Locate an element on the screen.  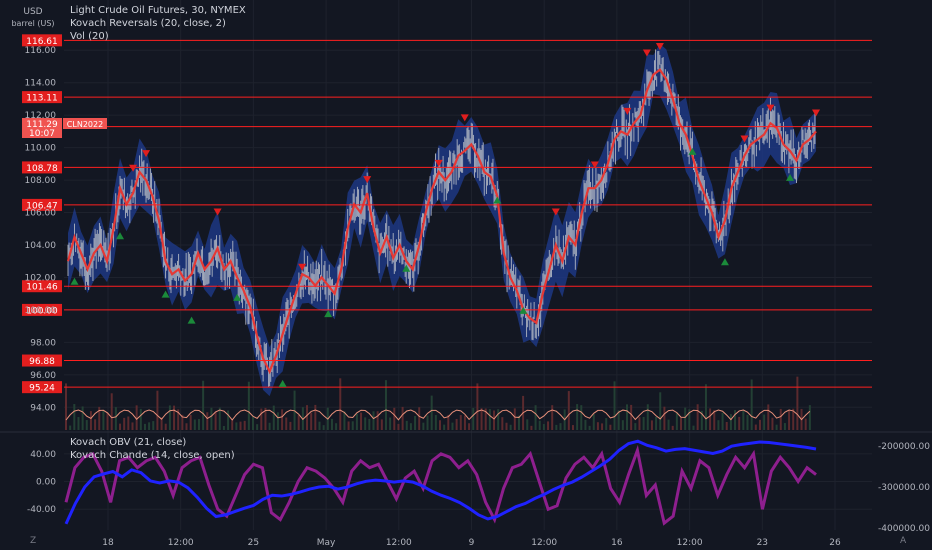
left-tick-label: 0.00 is located at coordinates (46, 483).